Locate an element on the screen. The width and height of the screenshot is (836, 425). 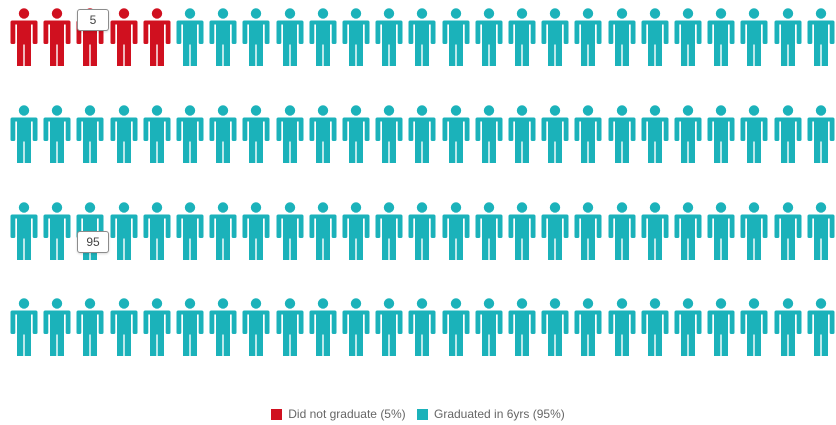
legend-swatch-teal is located at coordinates (422, 414).